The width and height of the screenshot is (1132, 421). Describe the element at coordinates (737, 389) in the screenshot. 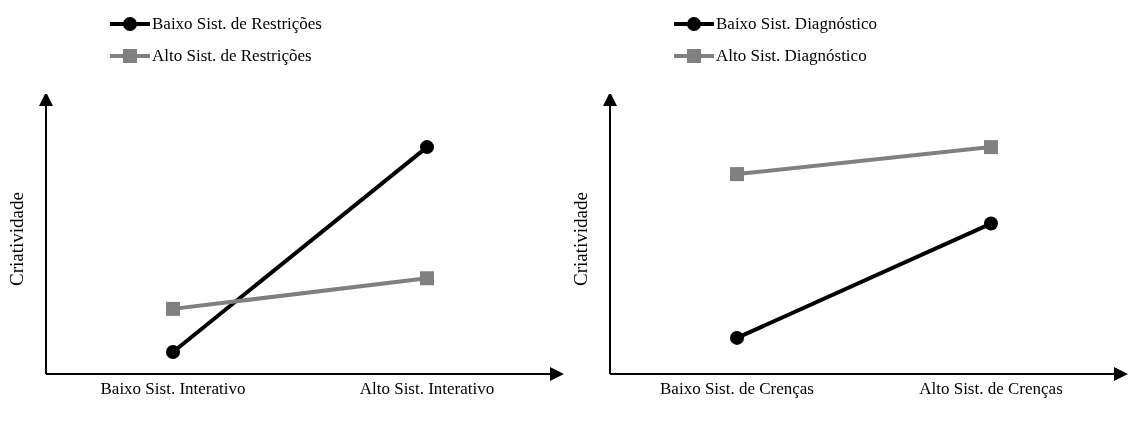

I see `x-tick-label: Baixo Sist. de Crenças` at that location.